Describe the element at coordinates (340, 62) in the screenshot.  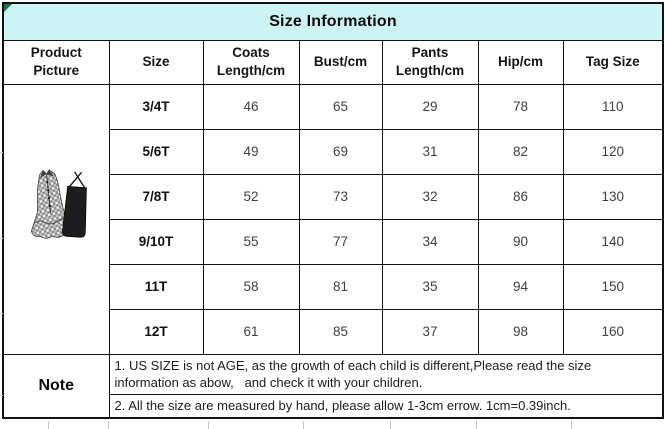
I see `col-header-bust: Bust/cm` at that location.